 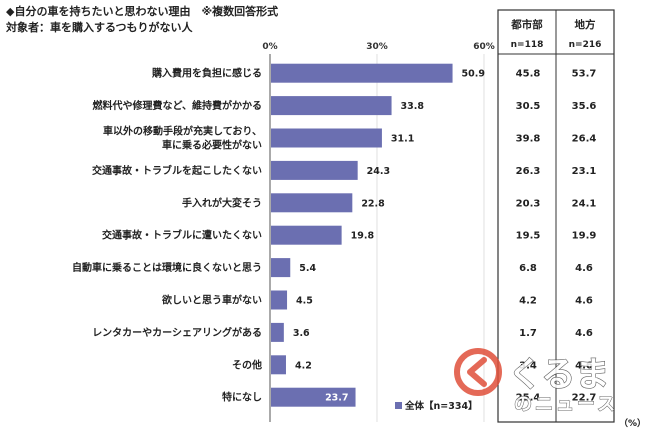 I want to click on category-label: 燃料代や修理費など、維持費がかかる, so click(x=178, y=105).